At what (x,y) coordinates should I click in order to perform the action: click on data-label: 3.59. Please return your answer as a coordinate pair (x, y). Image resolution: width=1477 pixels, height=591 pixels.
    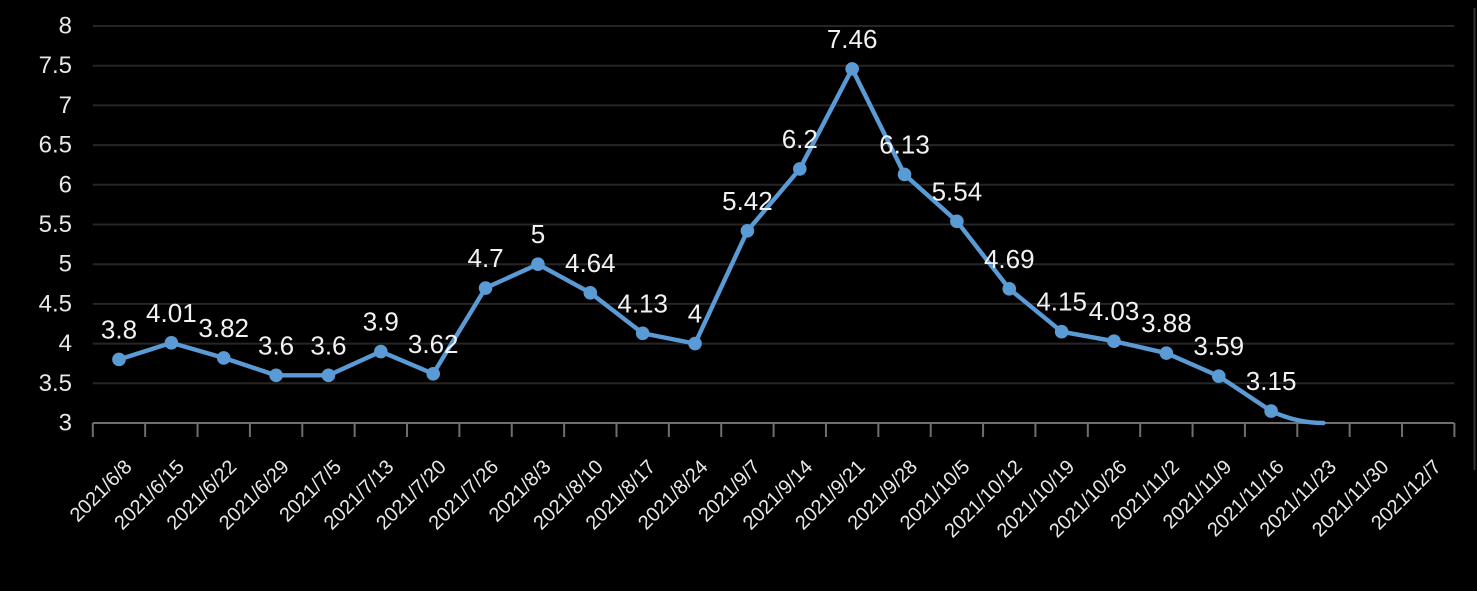
    Looking at the image, I should click on (1218, 346).